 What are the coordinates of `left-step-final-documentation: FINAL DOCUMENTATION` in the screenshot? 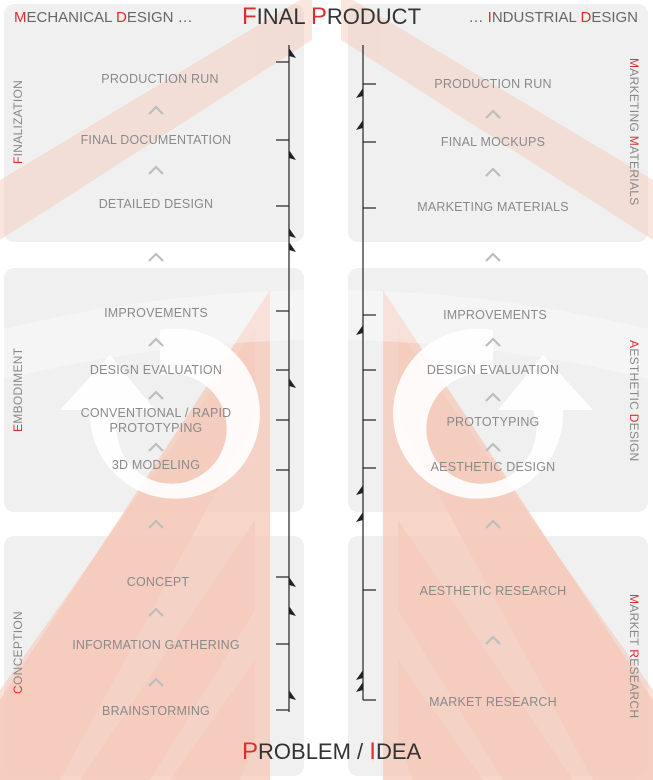 It's located at (156, 140).